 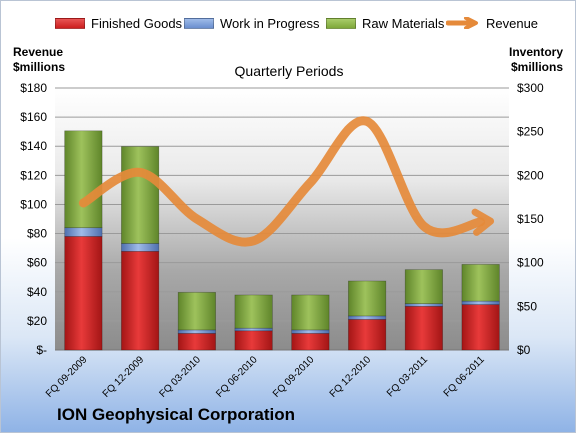 What do you see at coordinates (176, 415) in the screenshot?
I see `company-name: ION Geophysical Corporation` at bounding box center [176, 415].